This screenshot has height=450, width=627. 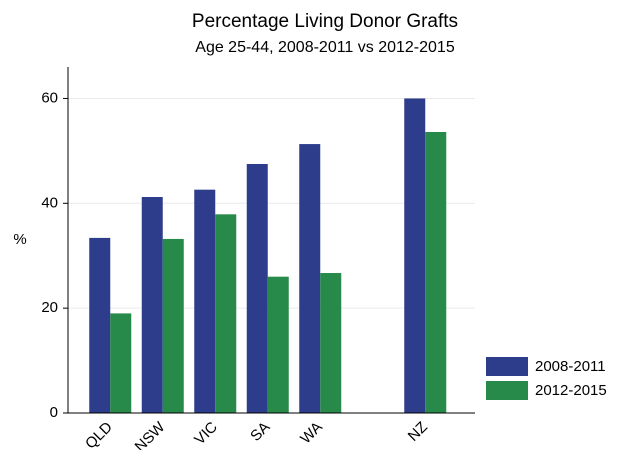 I want to click on legend-label: 2008-2011, so click(x=570, y=366).